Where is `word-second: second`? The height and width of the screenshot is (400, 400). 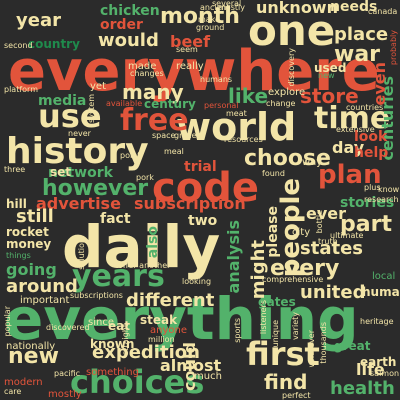
word-second: second is located at coordinates (18, 45).